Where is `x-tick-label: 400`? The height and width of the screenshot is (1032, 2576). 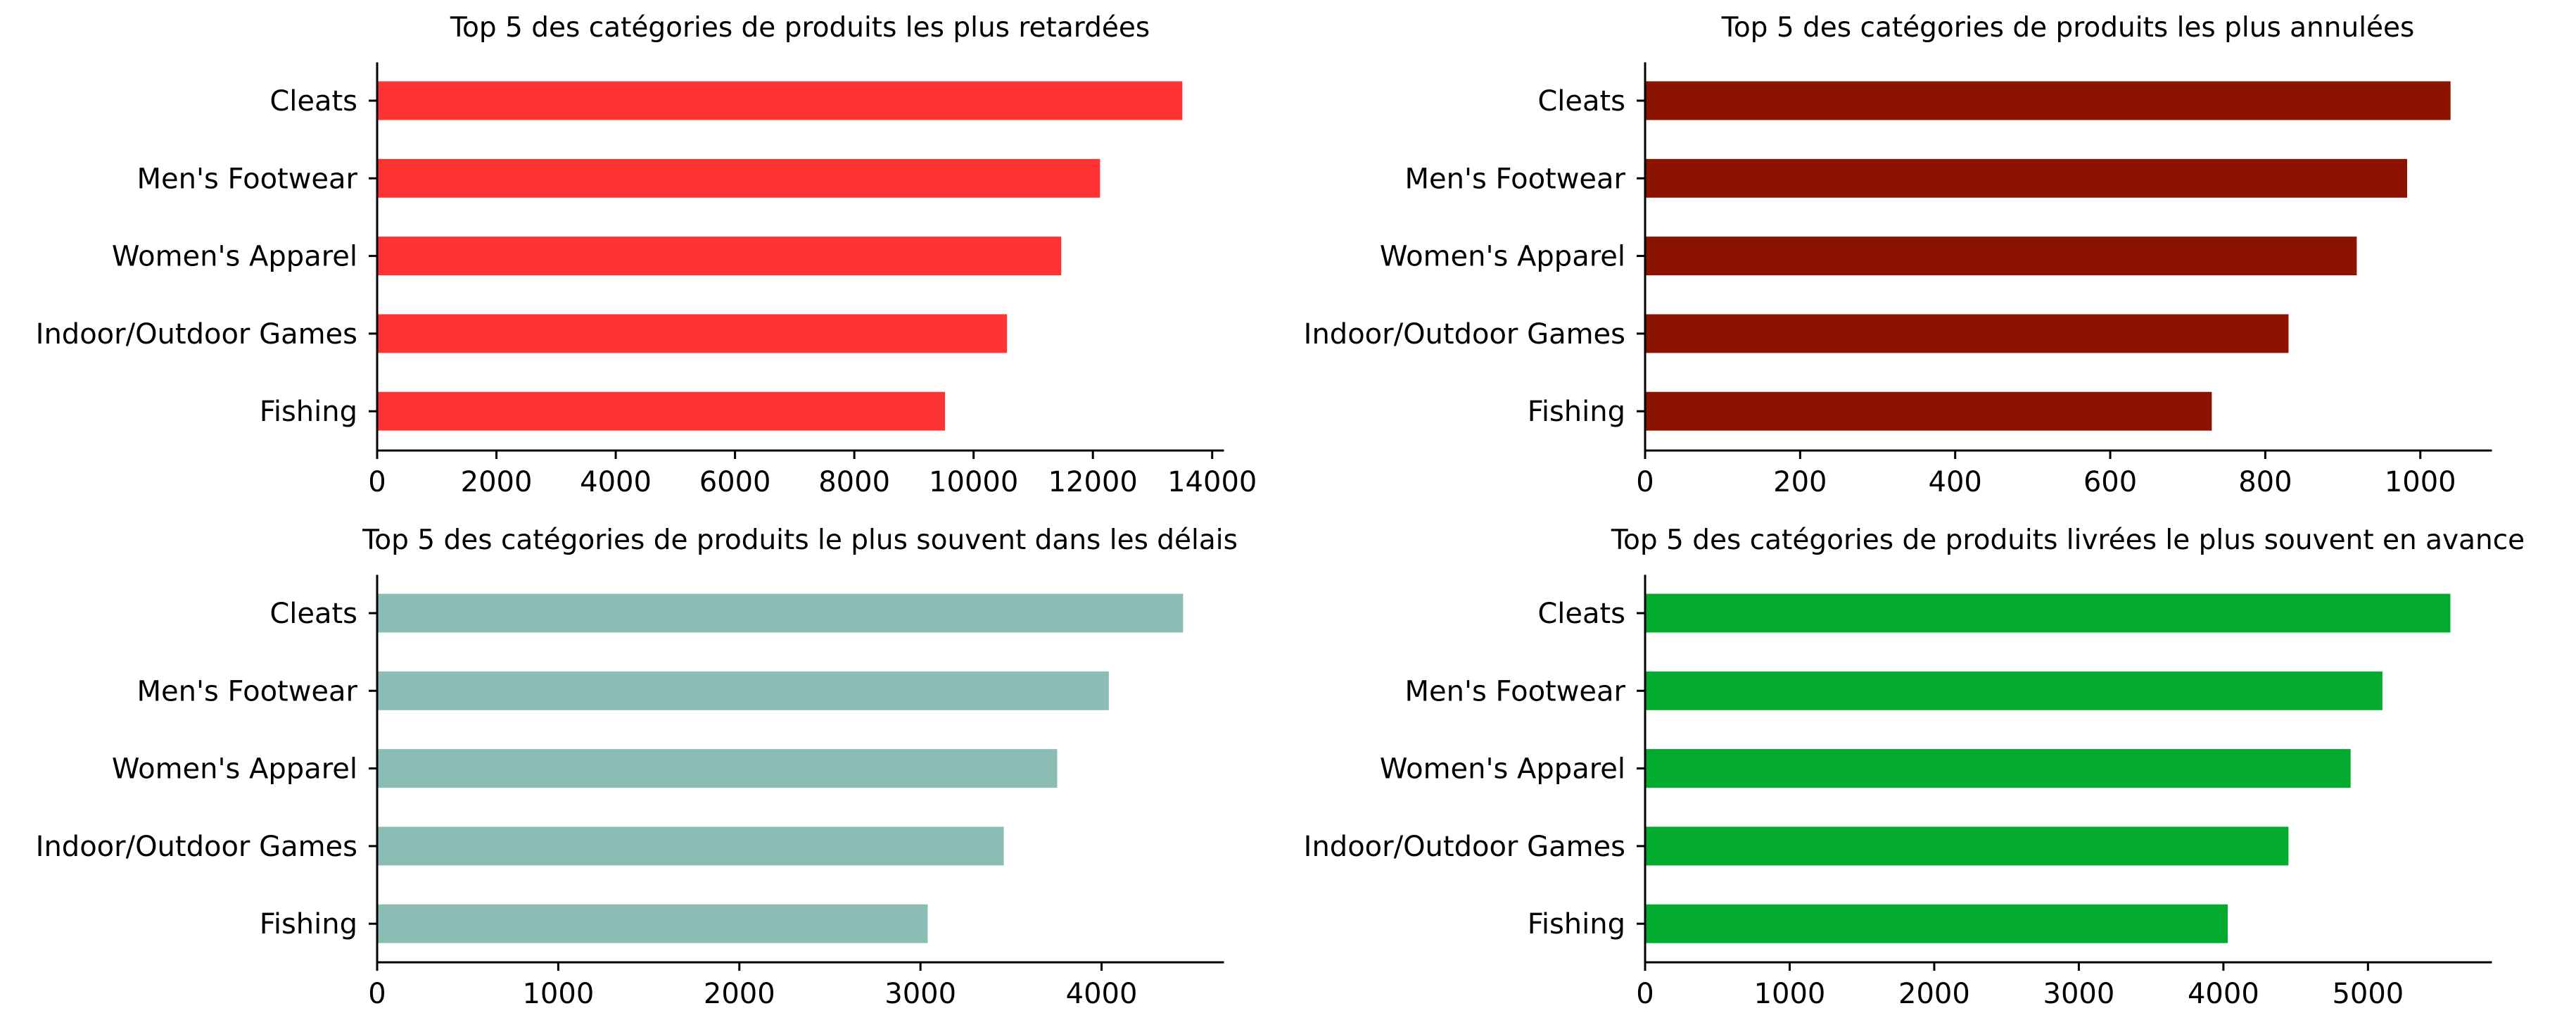
x-tick-label: 400 is located at coordinates (1955, 482).